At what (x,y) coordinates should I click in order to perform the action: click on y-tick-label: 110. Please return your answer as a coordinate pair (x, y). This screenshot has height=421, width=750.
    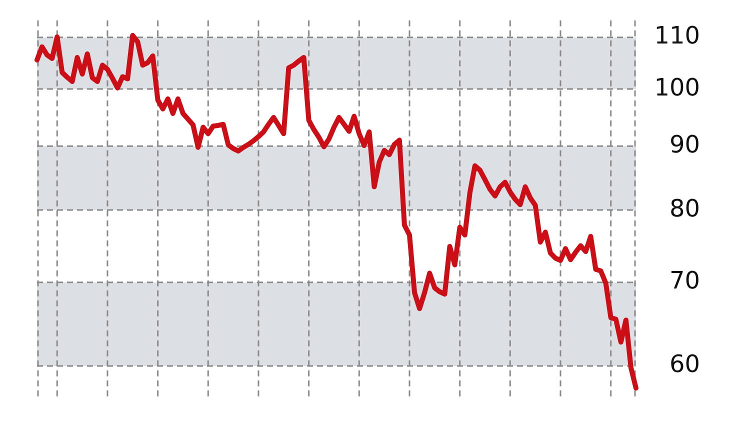
    Looking at the image, I should click on (677, 36).